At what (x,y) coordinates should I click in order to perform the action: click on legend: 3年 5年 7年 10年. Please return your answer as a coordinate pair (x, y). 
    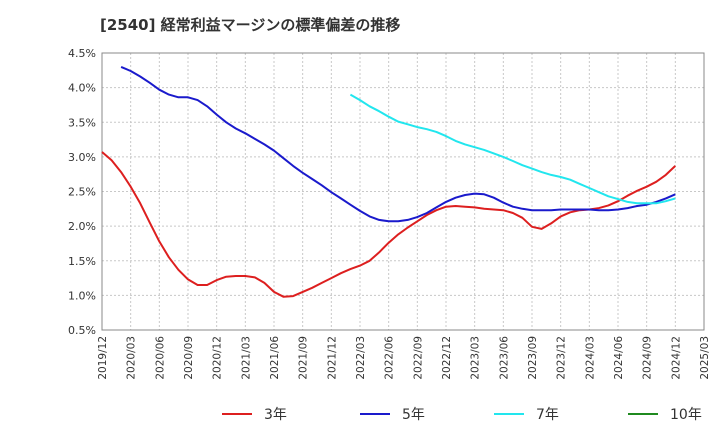
    Looking at the image, I should click on (462, 415).